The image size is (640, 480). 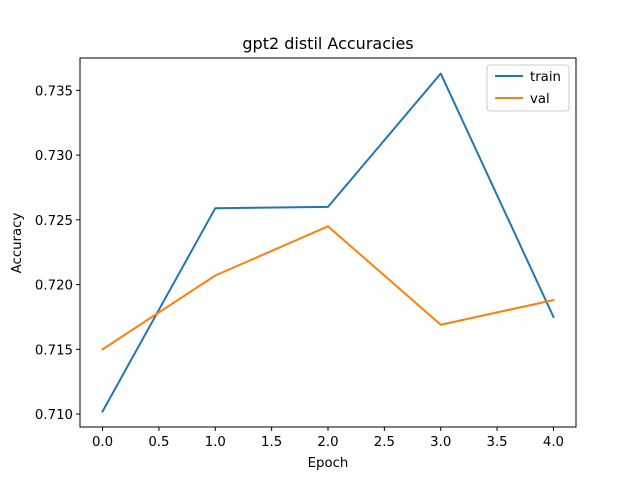 I want to click on legend: train val, so click(x=528, y=88).